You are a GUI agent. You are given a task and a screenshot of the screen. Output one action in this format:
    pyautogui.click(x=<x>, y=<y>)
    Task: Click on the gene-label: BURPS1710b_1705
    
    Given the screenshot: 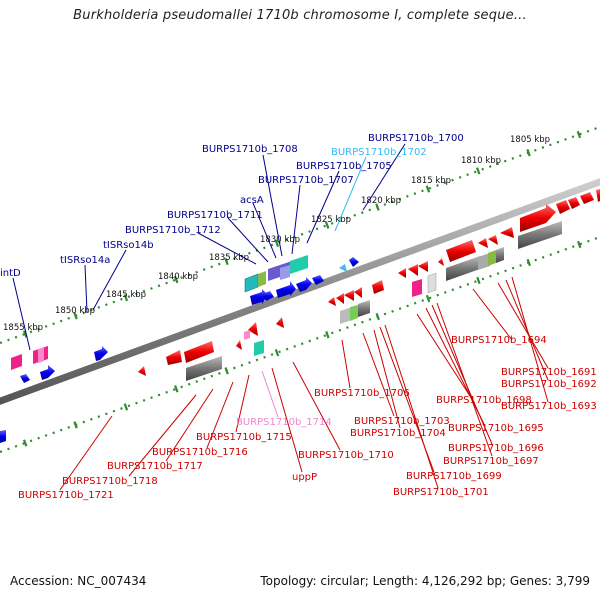 What is the action you would take?
    pyautogui.click(x=344, y=166)
    